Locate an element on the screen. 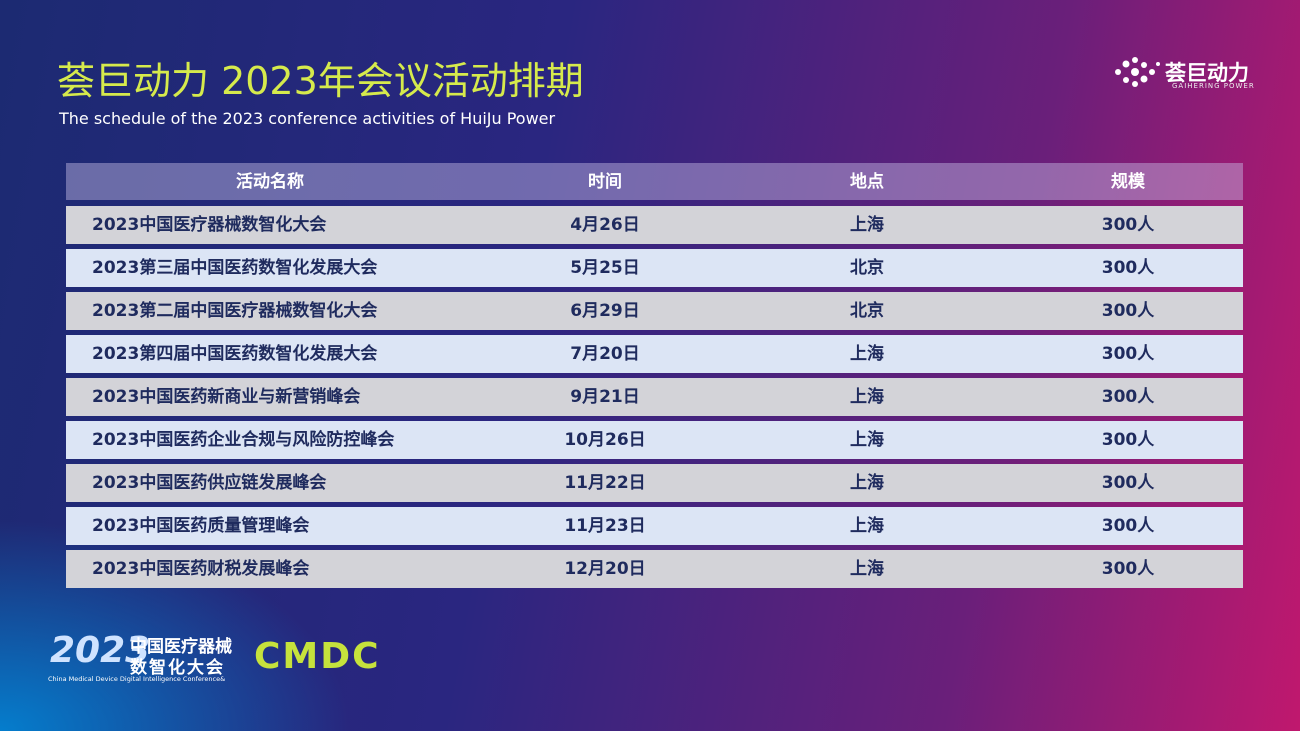 This screenshot has width=1300, height=731. table-cell-text: 2023中国医疗器械数智化大会 is located at coordinates (209, 225).